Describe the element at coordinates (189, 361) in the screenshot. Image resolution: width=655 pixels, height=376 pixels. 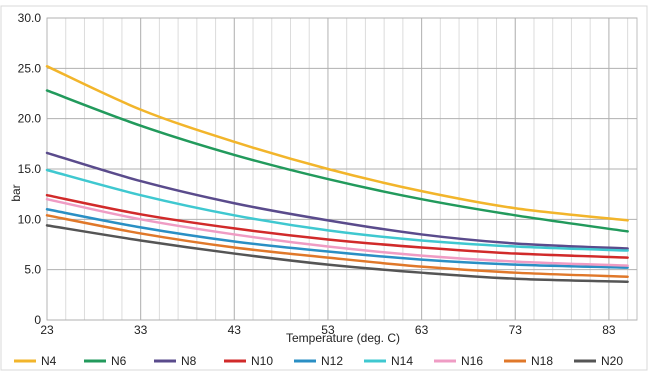
I see `legend-label-n8: N8` at that location.